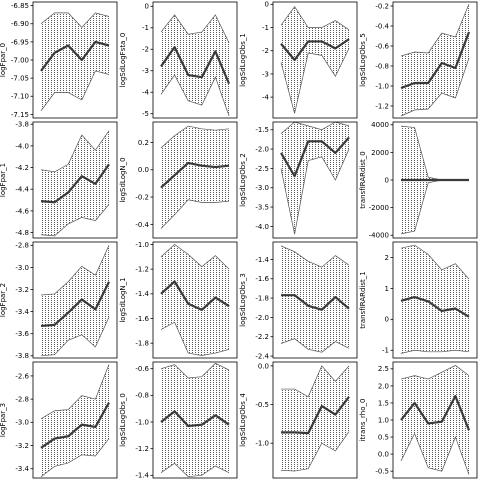  What do you see at coordinates (145, 71) in the screenshot?
I see `y-tick-label: -3` at bounding box center [145, 71].